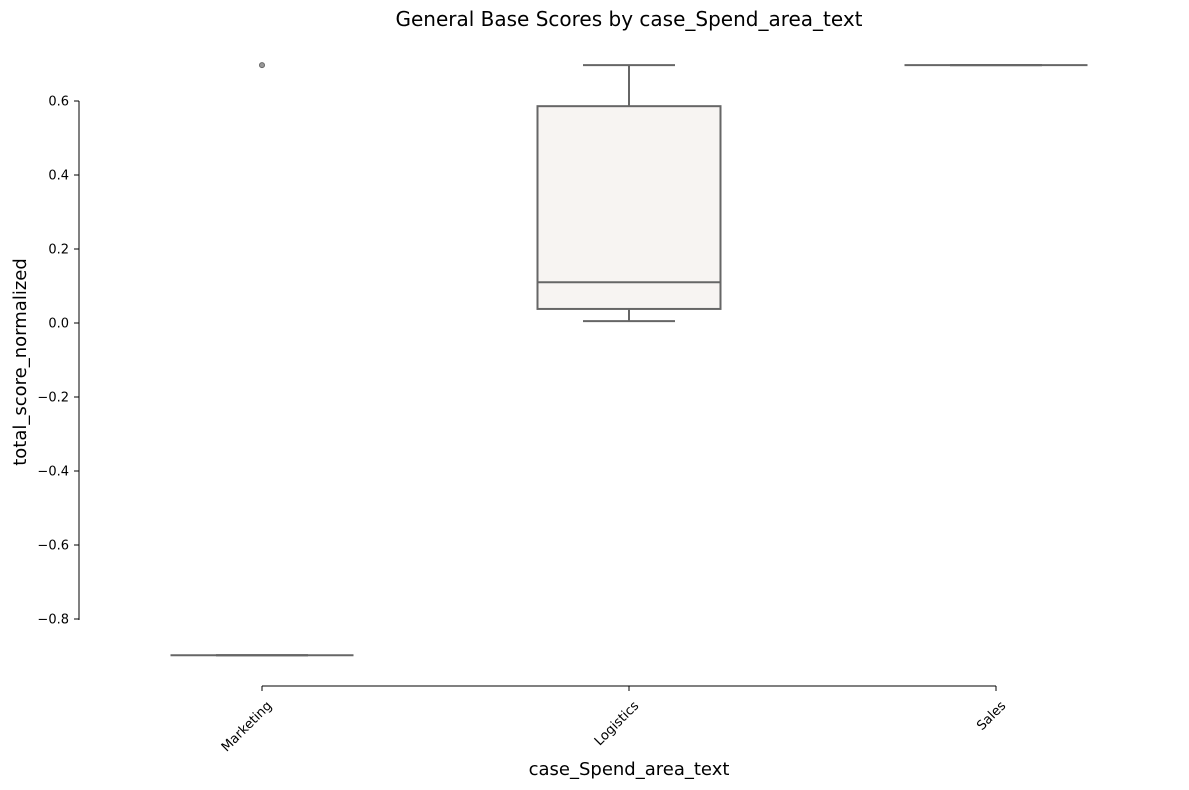 This screenshot has height=790, width=1189. I want to click on y-tick-label: 0.4, so click(58, 176).